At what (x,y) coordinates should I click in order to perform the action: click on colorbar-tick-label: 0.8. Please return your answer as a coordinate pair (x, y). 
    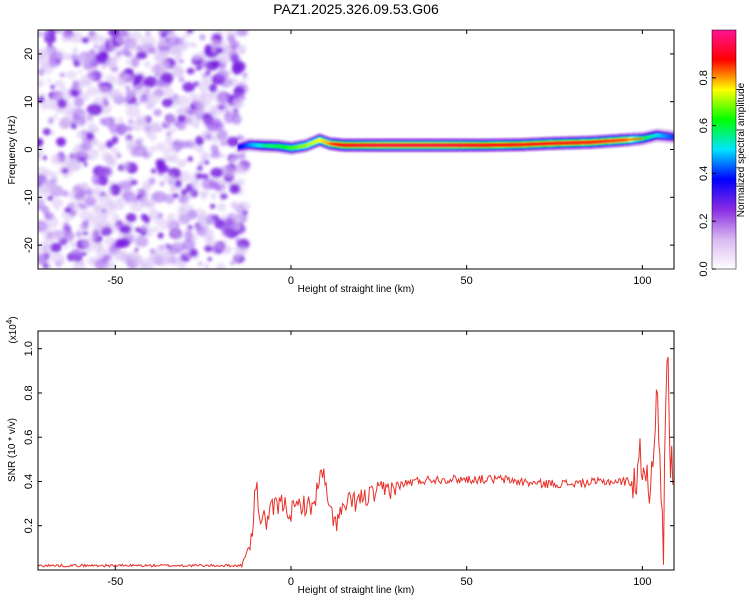
    Looking at the image, I should click on (704, 77).